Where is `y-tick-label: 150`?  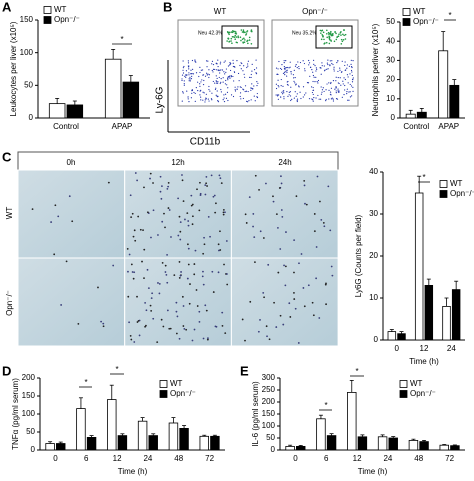 y-tick-label: 150 is located at coordinates (29, 395).